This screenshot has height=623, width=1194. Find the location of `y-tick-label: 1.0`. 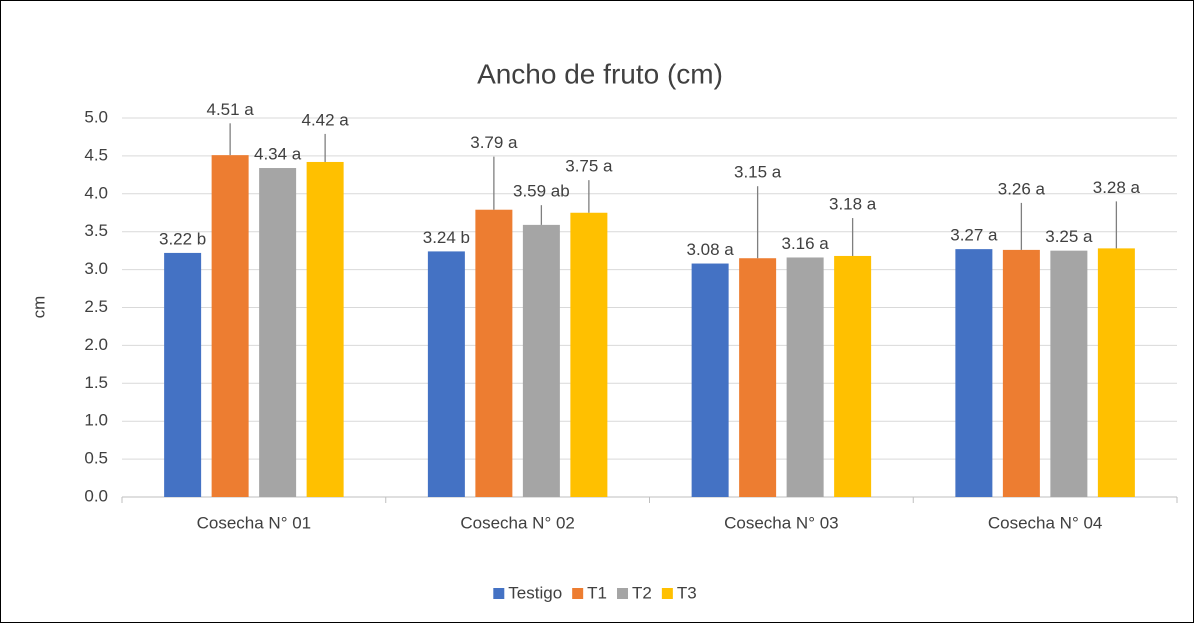

y-tick-label: 1.0 is located at coordinates (96, 420).